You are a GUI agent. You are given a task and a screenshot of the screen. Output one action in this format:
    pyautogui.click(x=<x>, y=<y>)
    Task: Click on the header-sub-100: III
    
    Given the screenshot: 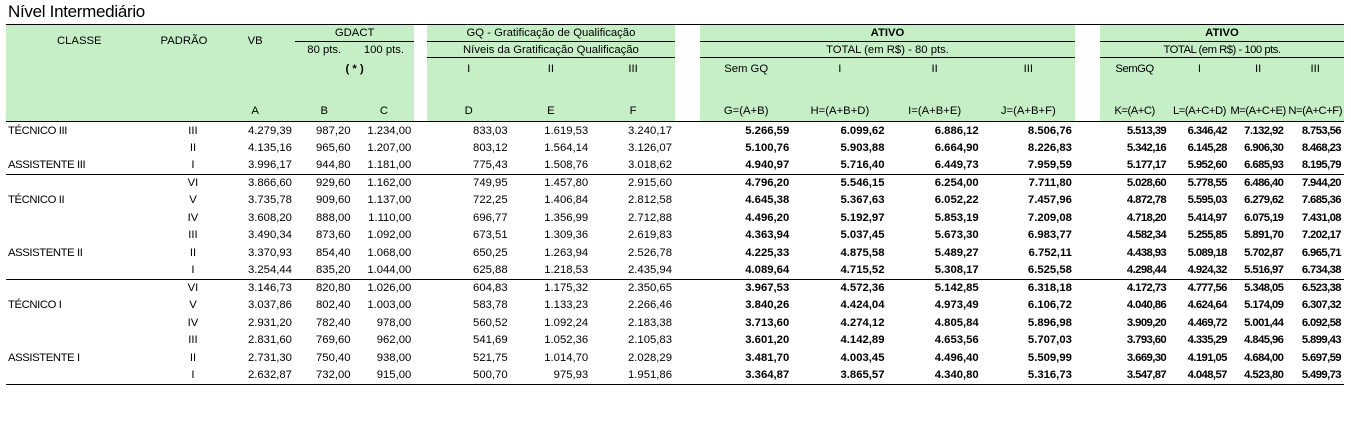 What is the action you would take?
    pyautogui.click(x=1315, y=68)
    